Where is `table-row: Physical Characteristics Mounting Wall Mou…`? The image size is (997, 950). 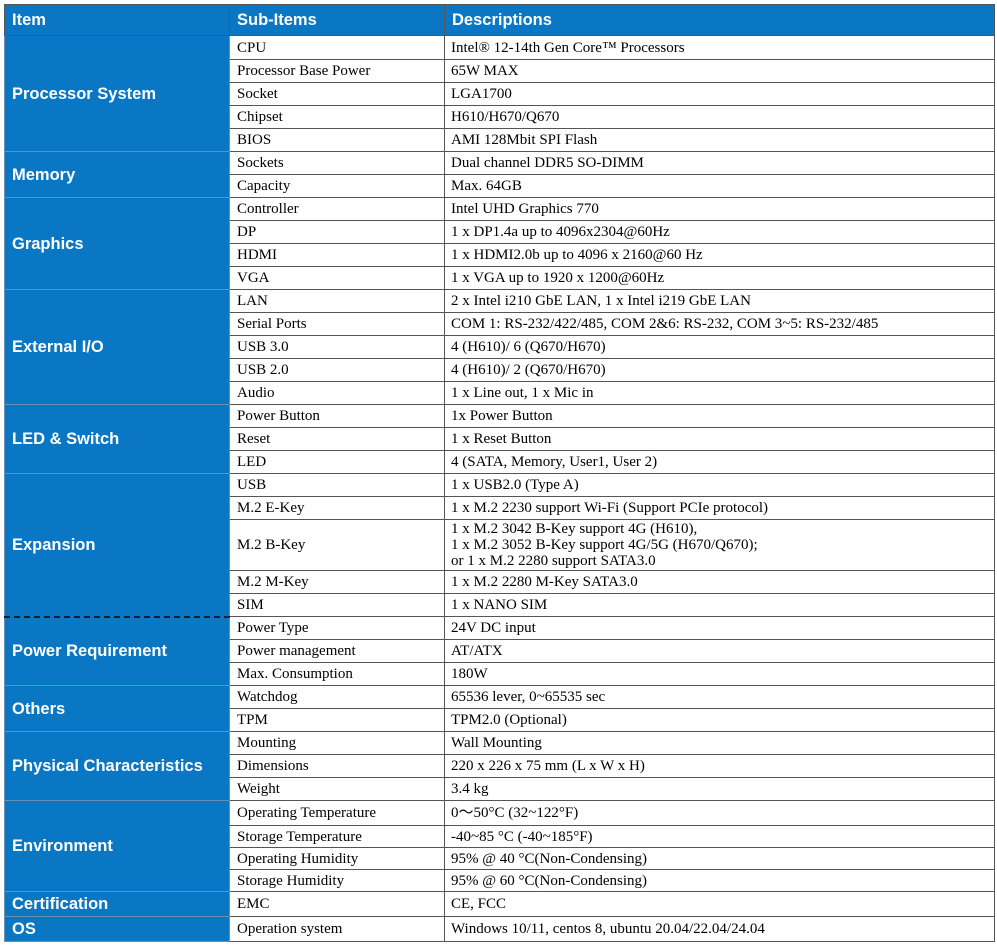 table-row: Physical Characteristics Mounting Wall Mou… is located at coordinates (499, 766).